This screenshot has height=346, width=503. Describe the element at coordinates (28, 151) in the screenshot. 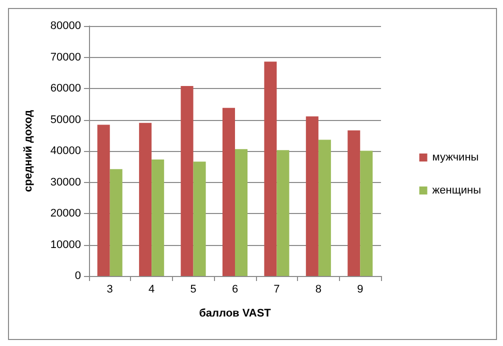

I see `y-axis-title: средний доход` at that location.